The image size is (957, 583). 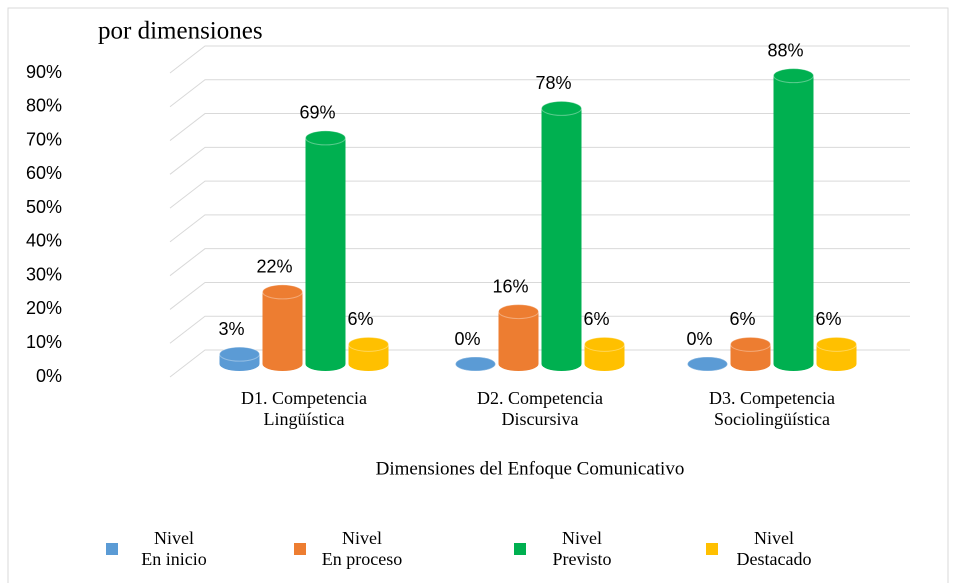 I want to click on y-tick-label: 70%, so click(x=44, y=139).